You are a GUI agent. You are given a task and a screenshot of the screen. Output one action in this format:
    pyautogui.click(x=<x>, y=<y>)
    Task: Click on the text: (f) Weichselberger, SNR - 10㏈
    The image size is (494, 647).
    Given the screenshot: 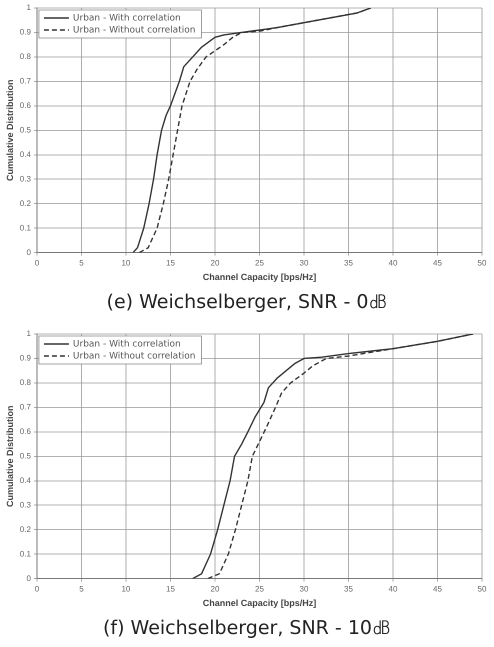 What is the action you would take?
    pyautogui.click(x=247, y=628)
    